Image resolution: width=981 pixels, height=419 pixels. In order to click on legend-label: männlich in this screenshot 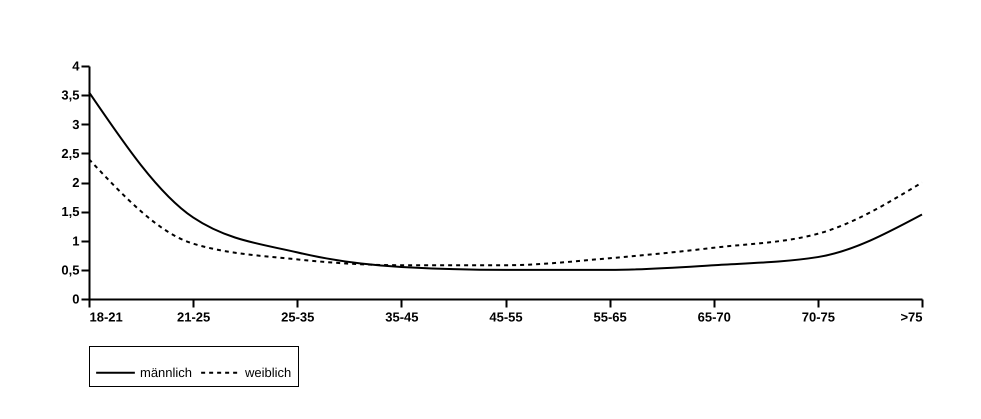, I will do `click(166, 372)`.